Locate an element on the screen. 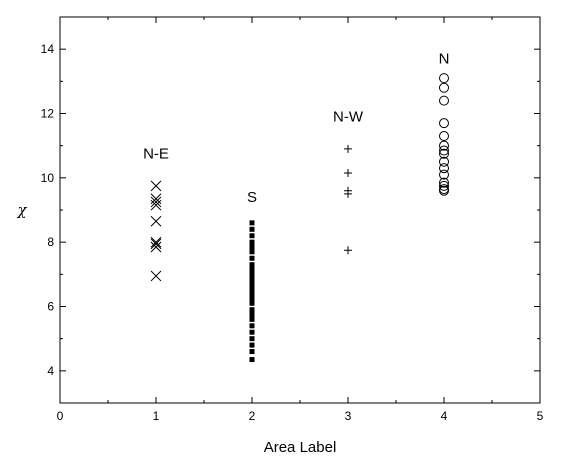  x-tick-label: 0 is located at coordinates (60, 416).